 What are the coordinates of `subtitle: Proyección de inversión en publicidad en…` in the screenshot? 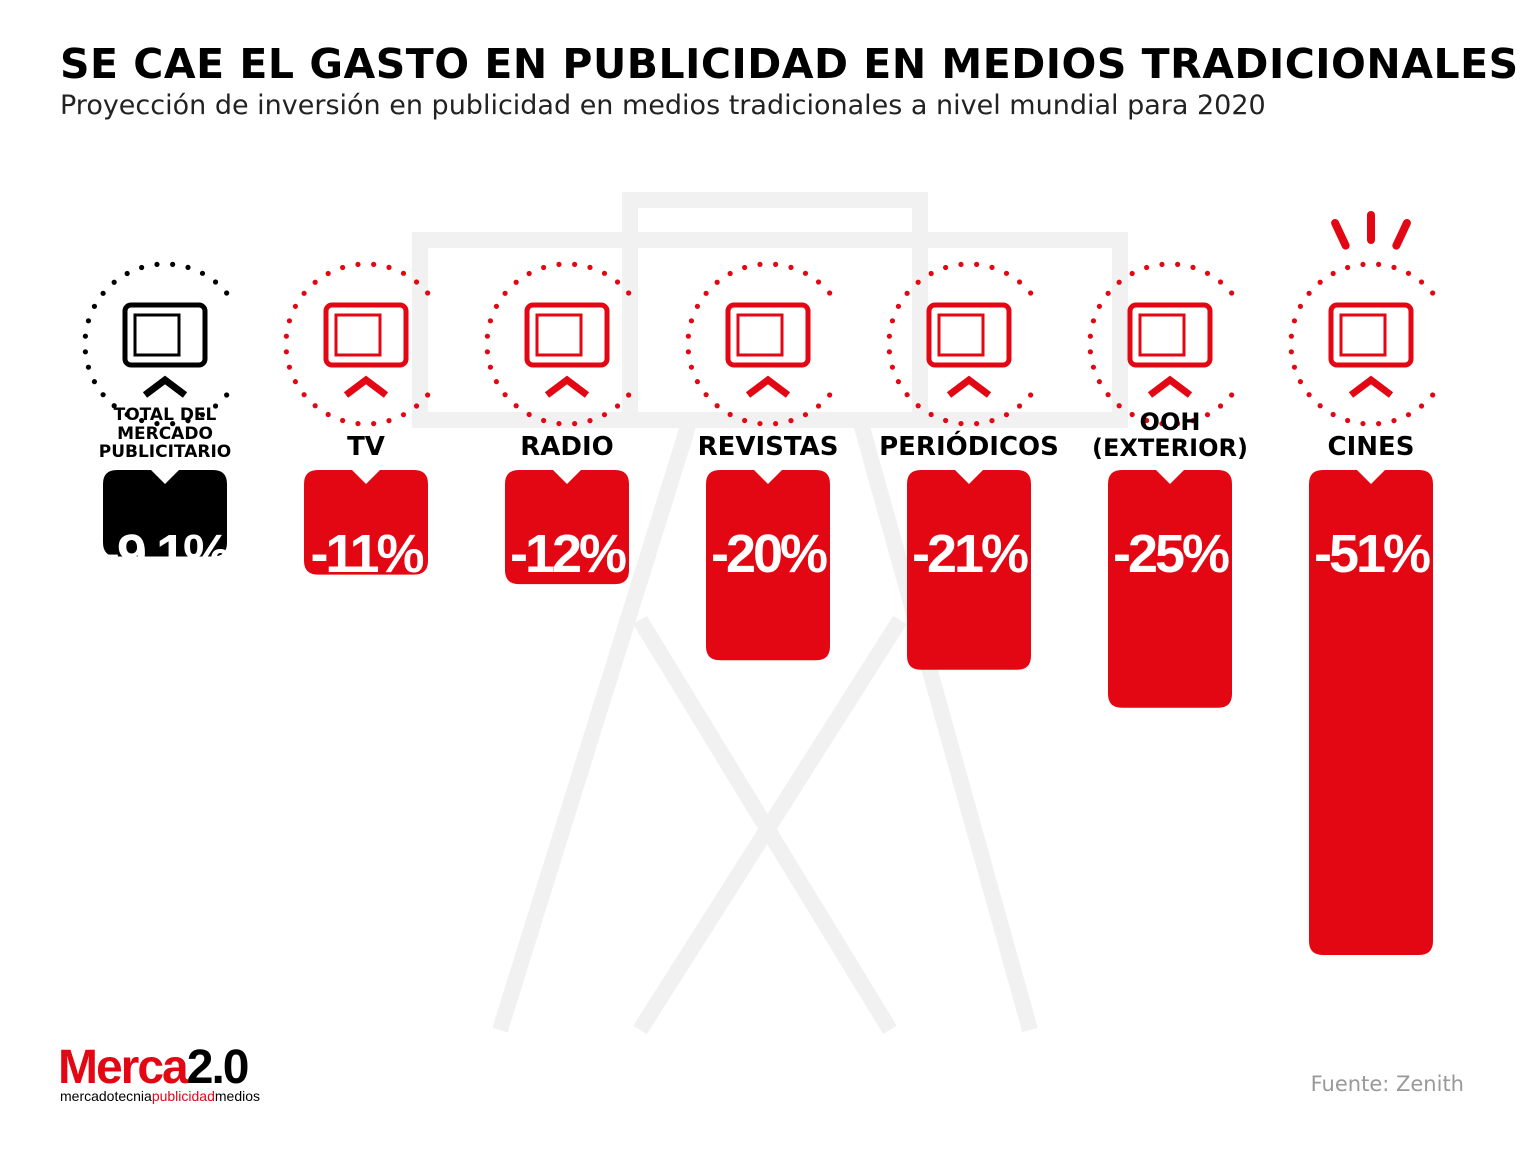 It's located at (663, 105).